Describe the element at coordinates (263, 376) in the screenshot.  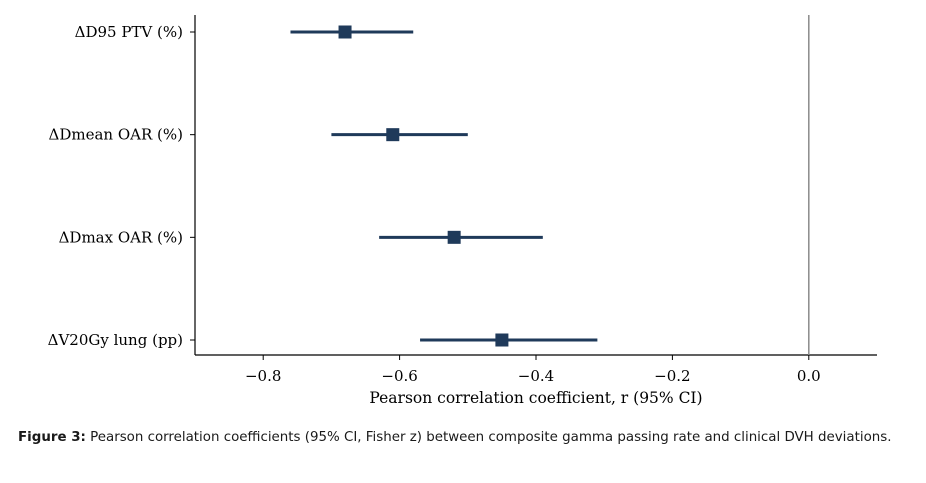
I see `x-tick-label: −0.8` at that location.